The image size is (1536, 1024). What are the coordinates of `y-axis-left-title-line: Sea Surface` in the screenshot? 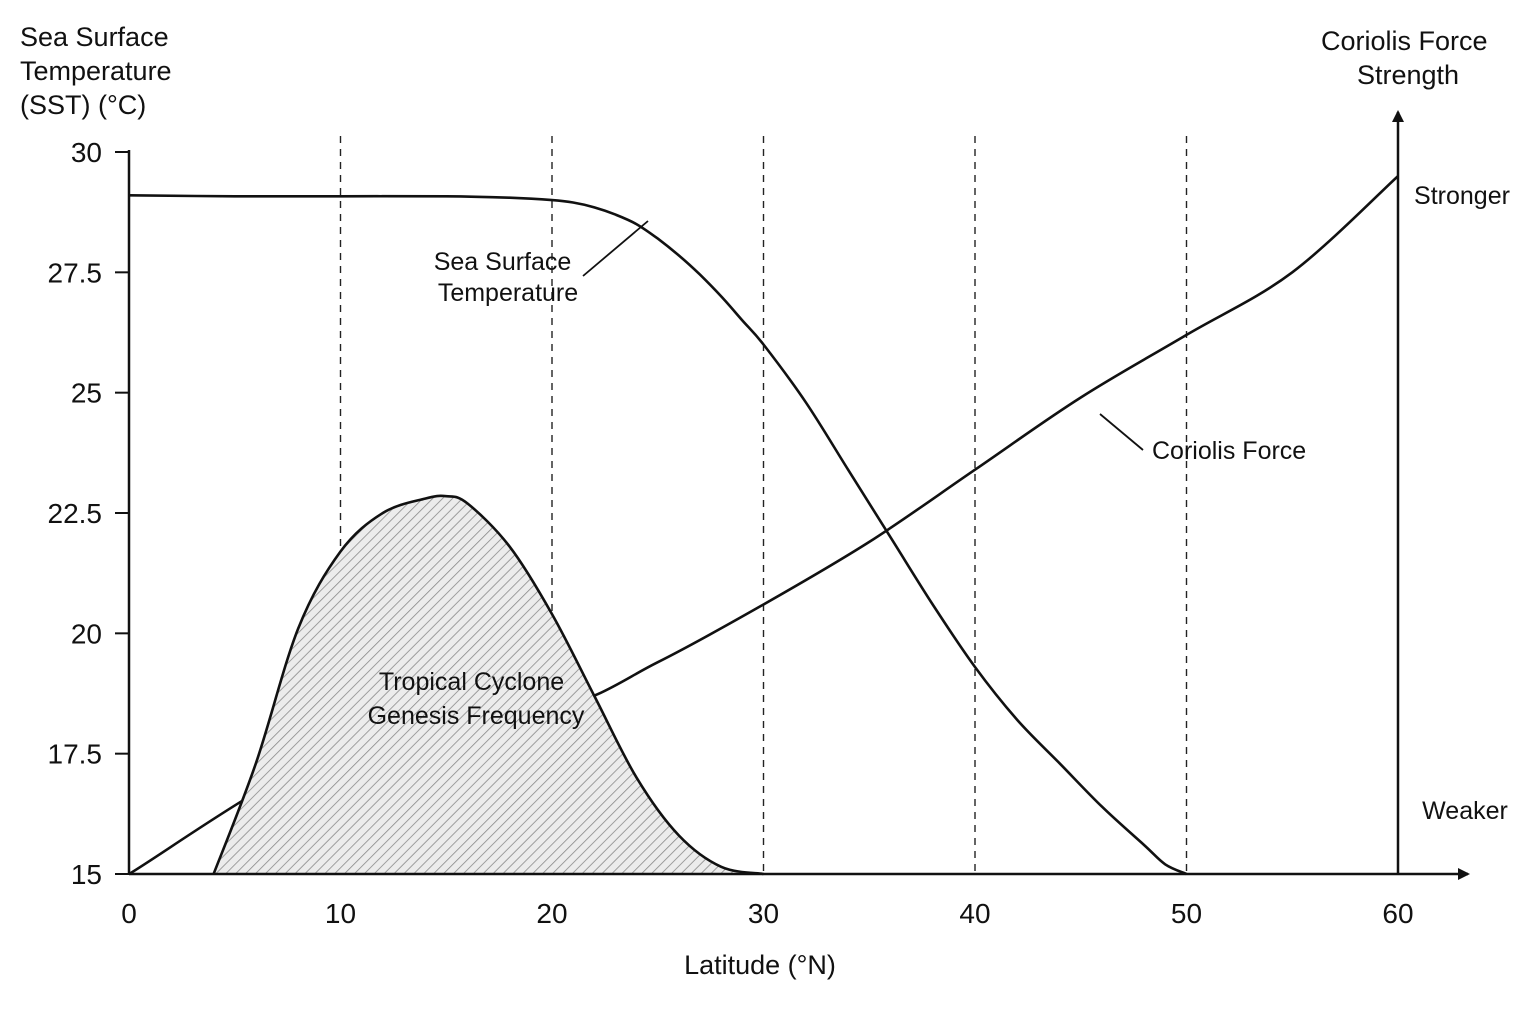 It's located at (94, 37).